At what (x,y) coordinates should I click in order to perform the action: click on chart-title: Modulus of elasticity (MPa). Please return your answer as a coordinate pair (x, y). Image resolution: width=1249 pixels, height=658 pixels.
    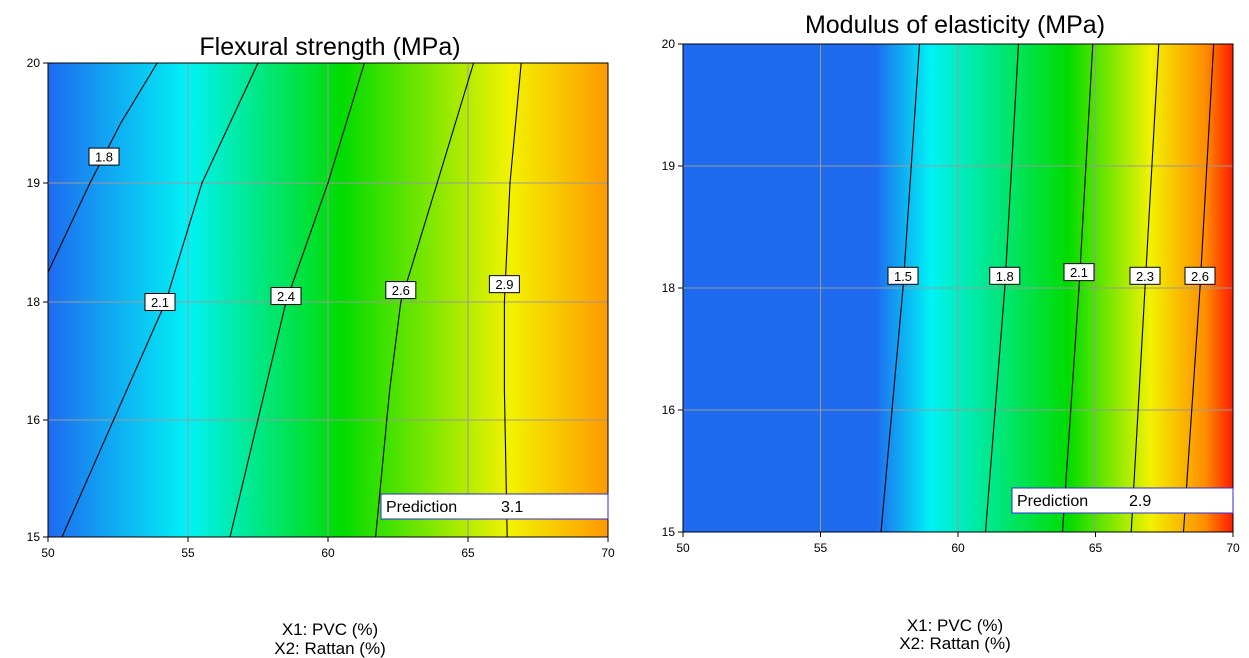
    Looking at the image, I should click on (955, 25).